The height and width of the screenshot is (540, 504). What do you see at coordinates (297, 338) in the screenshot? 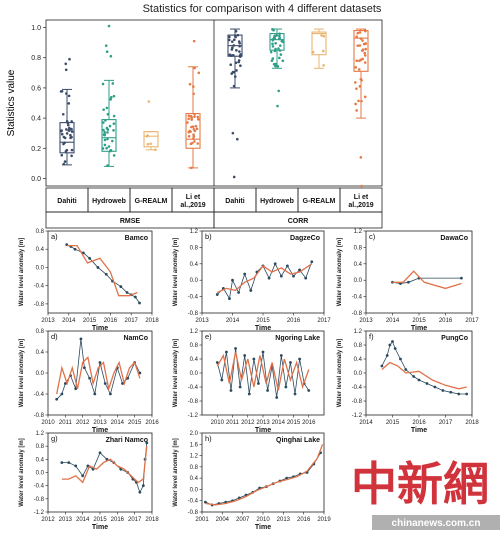
I see `panel-lake-name: Ngoring Lake` at bounding box center [297, 338].